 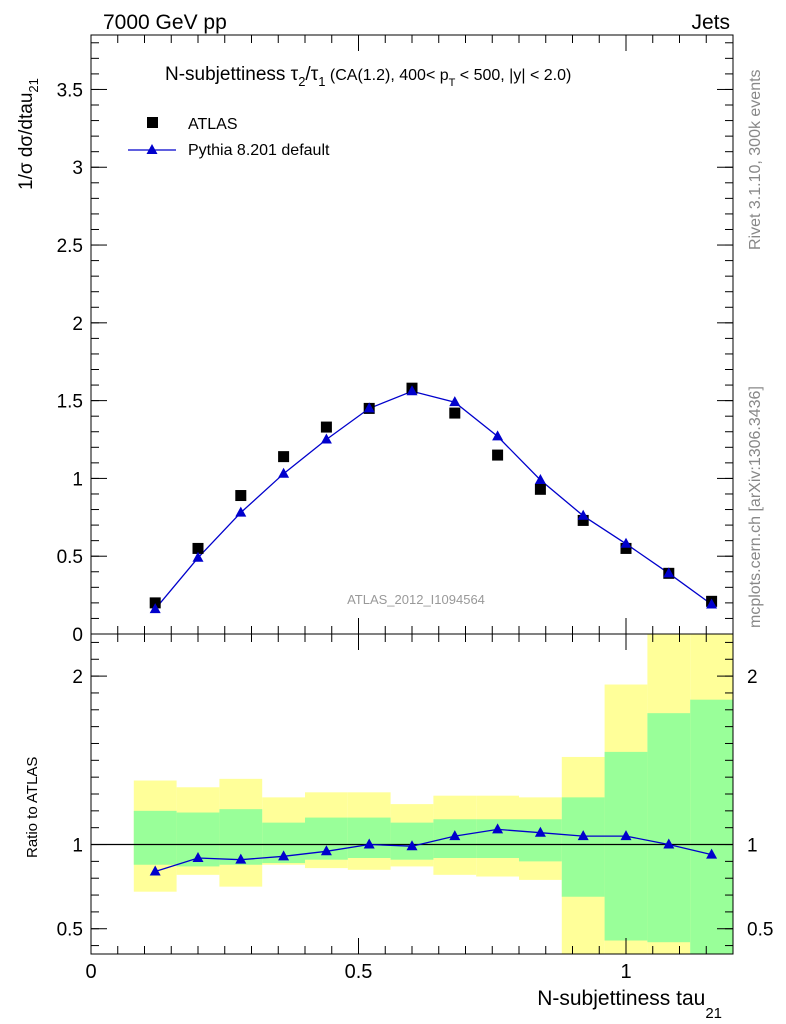 I want to click on main-ytick-label: 2, so click(x=77, y=324).